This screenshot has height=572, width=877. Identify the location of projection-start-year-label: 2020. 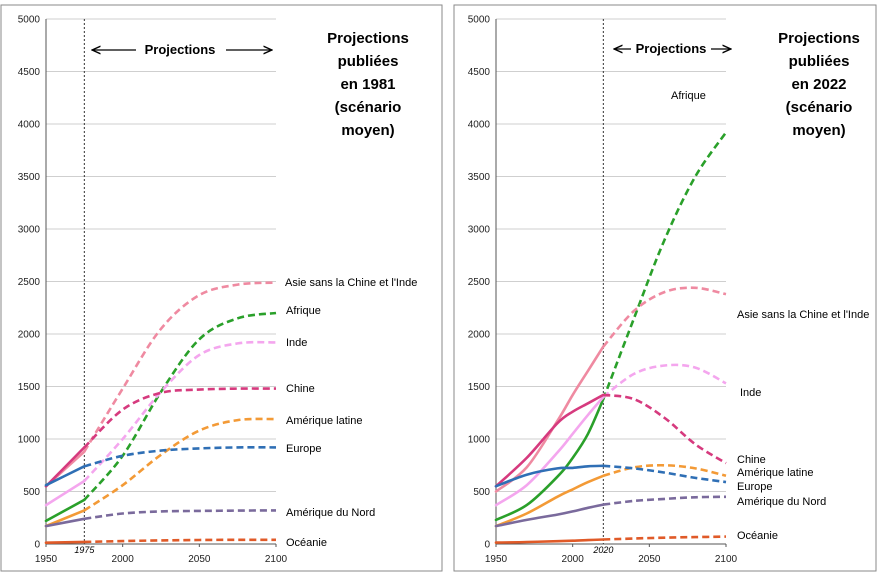
(602, 550).